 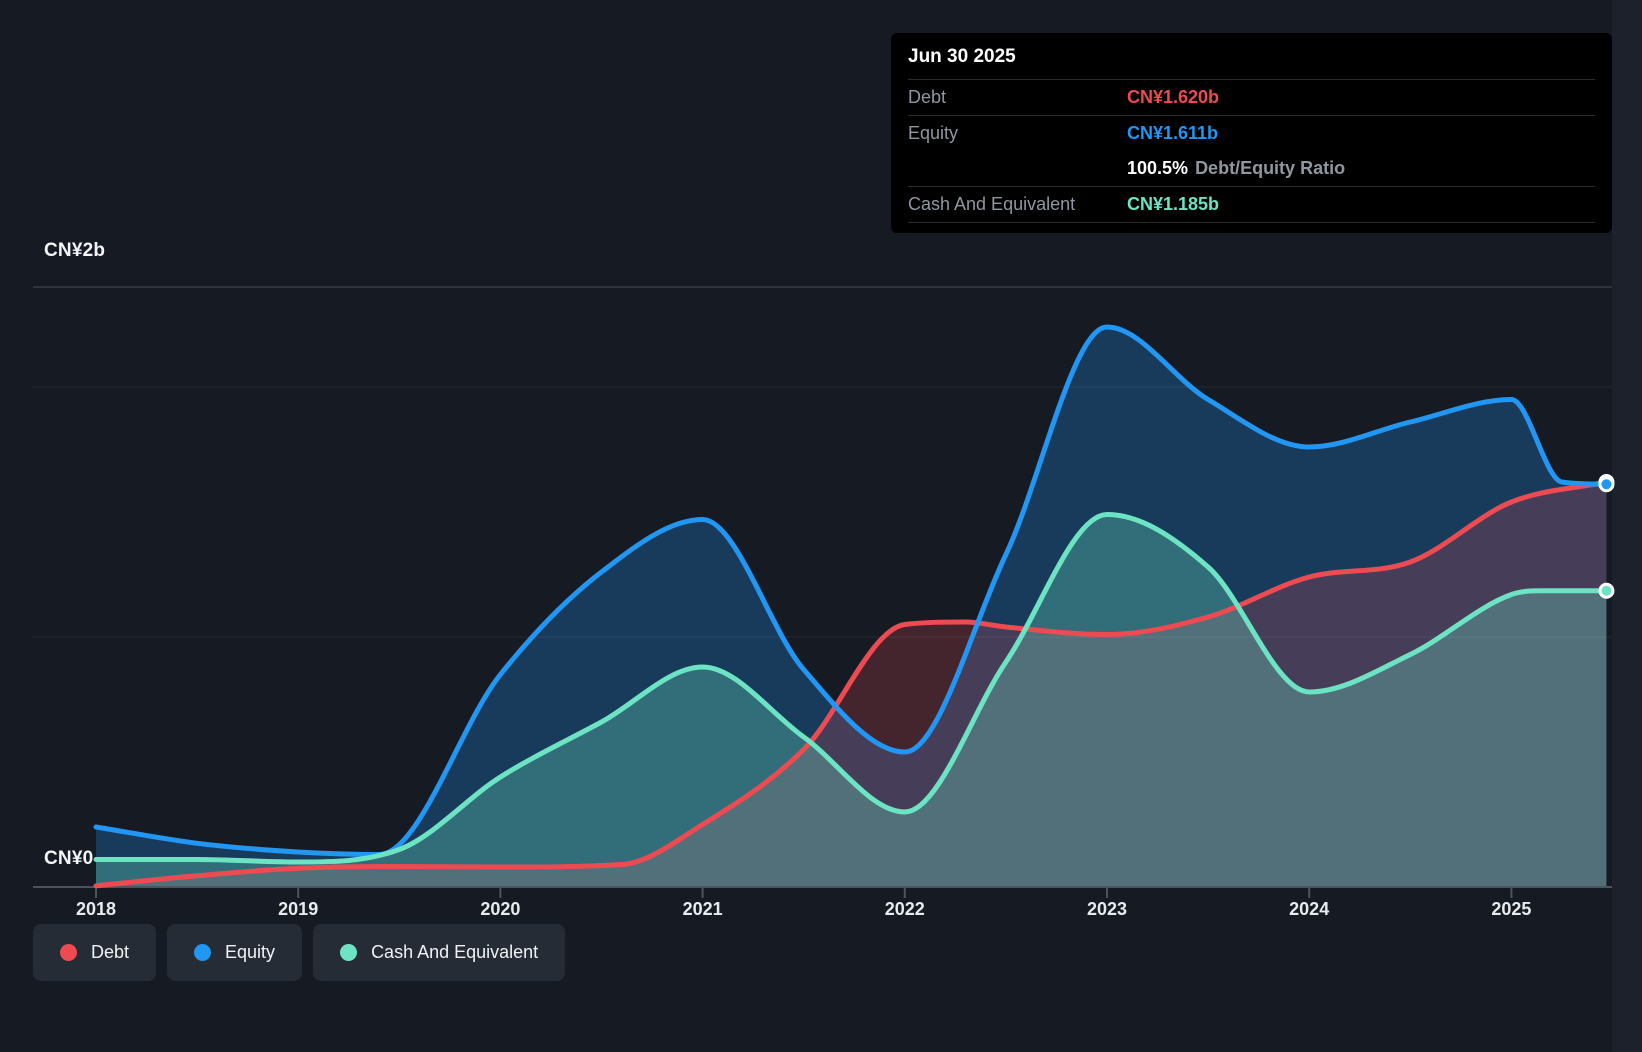 What do you see at coordinates (1309, 909) in the screenshot?
I see `x-tick-label: 2024` at bounding box center [1309, 909].